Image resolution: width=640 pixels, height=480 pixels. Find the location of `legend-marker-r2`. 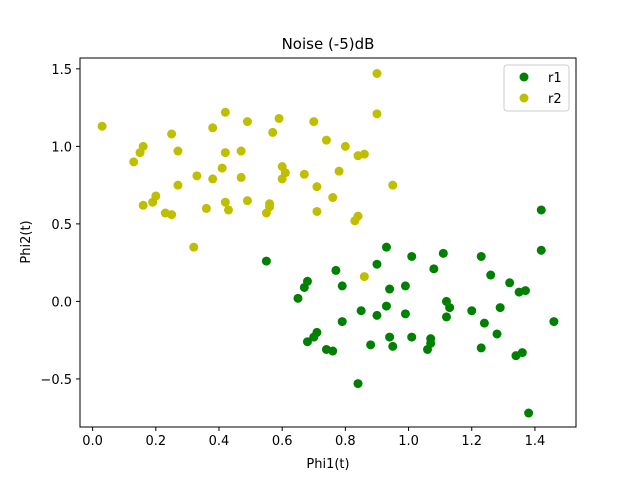

legend-marker-r2 is located at coordinates (524, 98).